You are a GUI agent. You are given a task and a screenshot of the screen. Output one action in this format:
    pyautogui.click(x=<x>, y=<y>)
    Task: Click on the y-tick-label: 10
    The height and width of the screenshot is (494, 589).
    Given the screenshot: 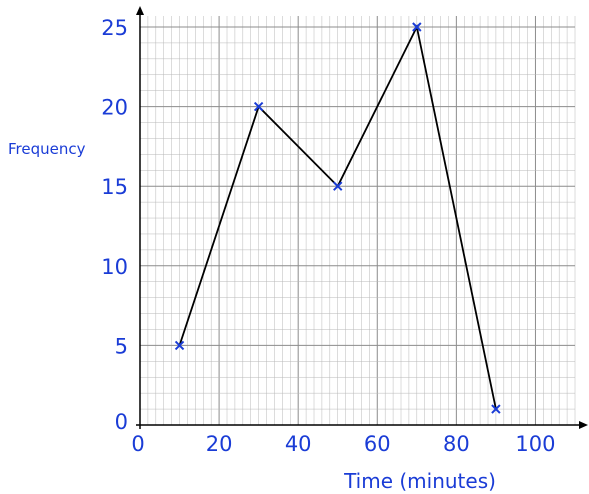 What is the action you would take?
    pyautogui.click(x=114, y=267)
    